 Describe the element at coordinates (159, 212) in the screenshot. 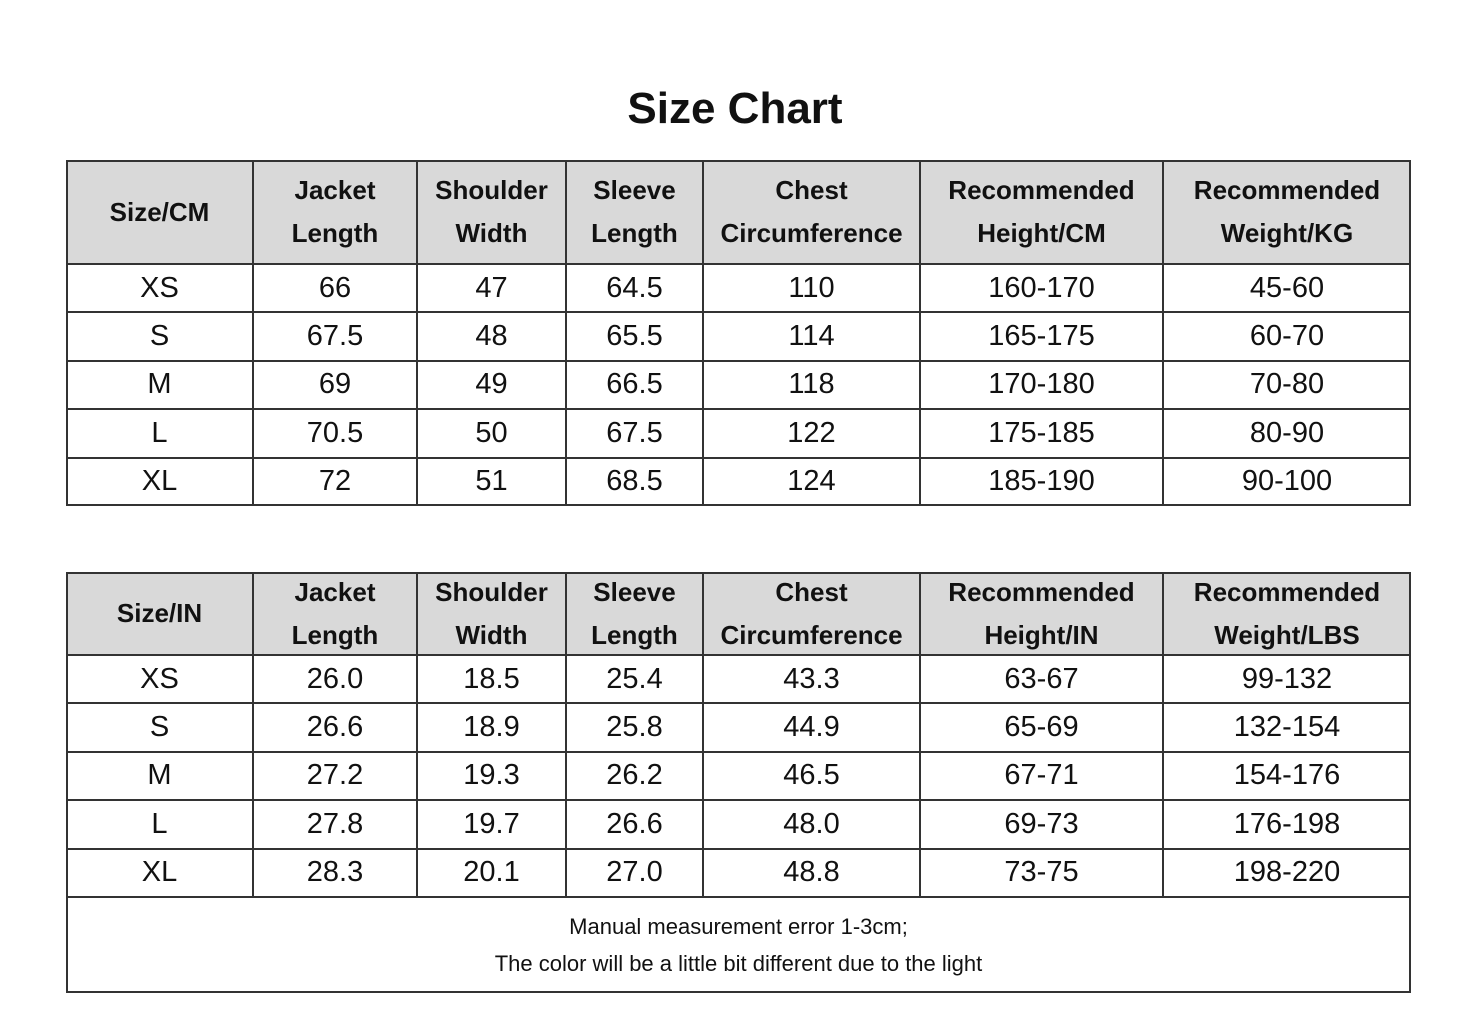

I see `header-cell: Size/CM` at that location.